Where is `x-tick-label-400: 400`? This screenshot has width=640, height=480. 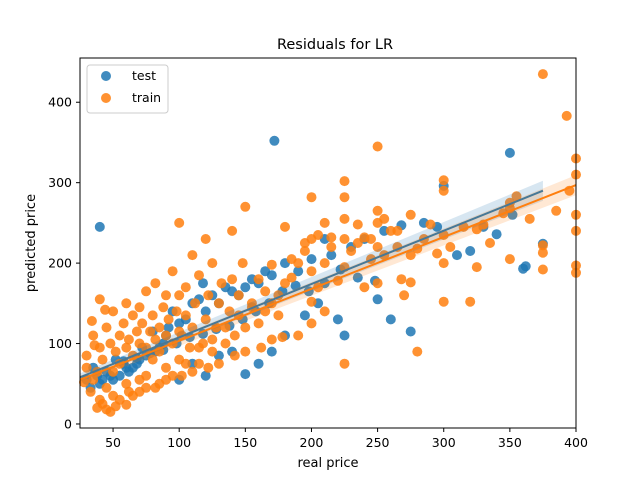 x-tick-label-400: 400 is located at coordinates (576, 442).